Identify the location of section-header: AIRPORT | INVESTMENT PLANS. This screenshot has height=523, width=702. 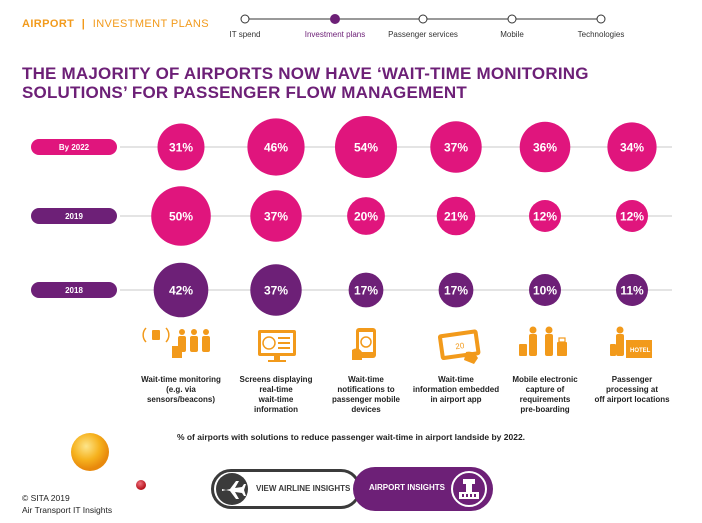
(115, 24).